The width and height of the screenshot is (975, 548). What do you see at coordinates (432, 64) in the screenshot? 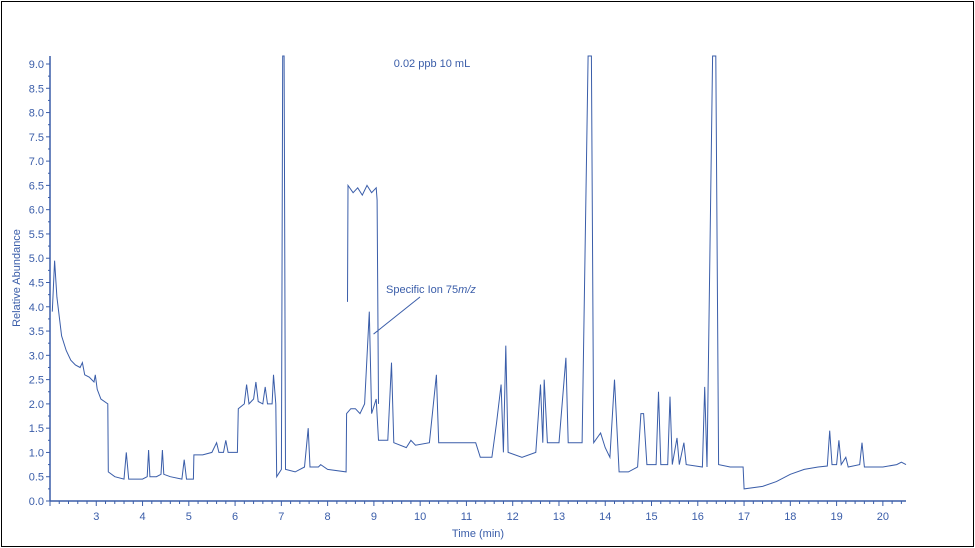
I see `chart-title: 0.02 ppb 10 mL` at bounding box center [432, 64].